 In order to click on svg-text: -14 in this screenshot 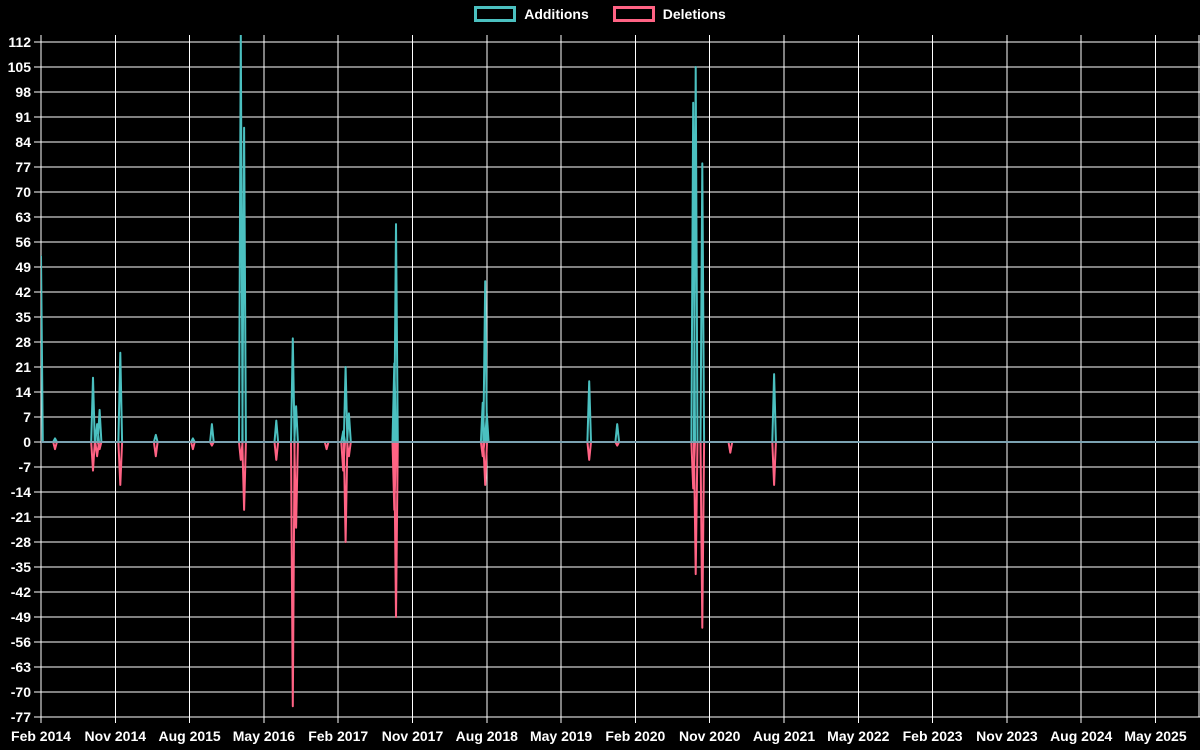, I will do `click(21, 492)`.